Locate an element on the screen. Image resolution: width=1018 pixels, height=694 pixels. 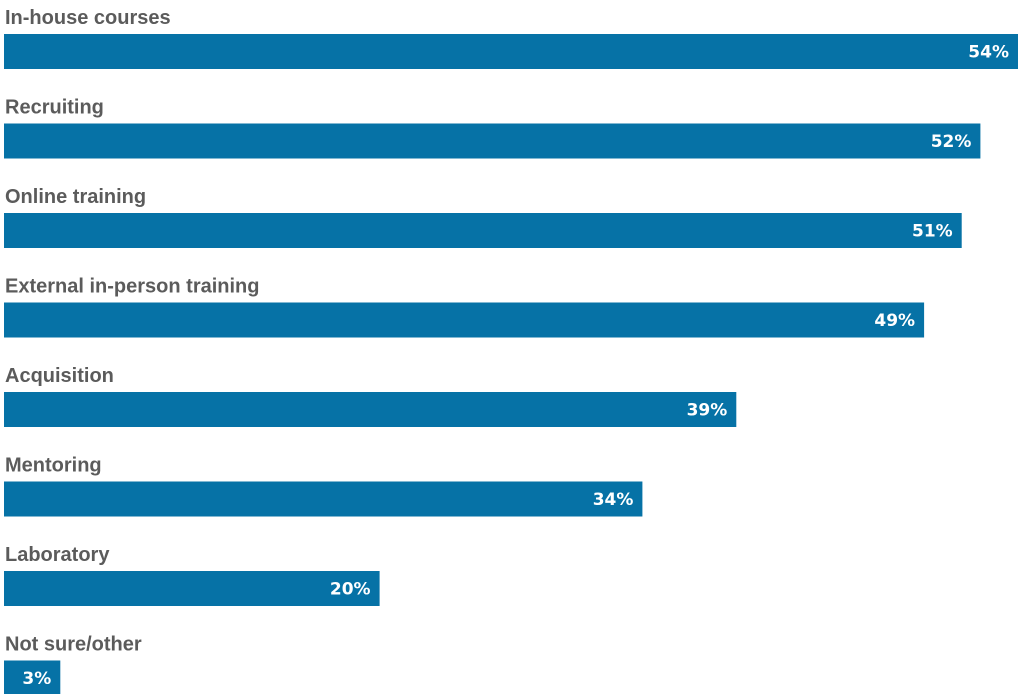
value-label: 34% is located at coordinates (613, 500).